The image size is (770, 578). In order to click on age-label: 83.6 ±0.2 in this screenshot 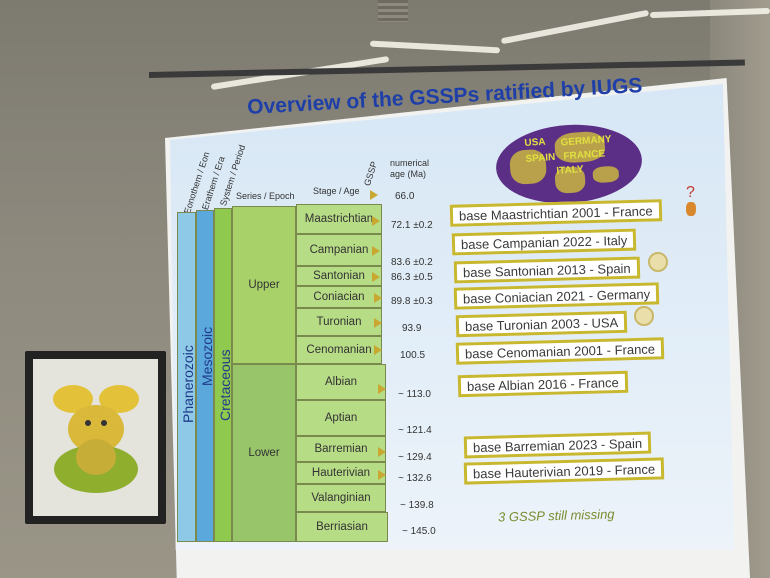, I will do `click(412, 262)`.